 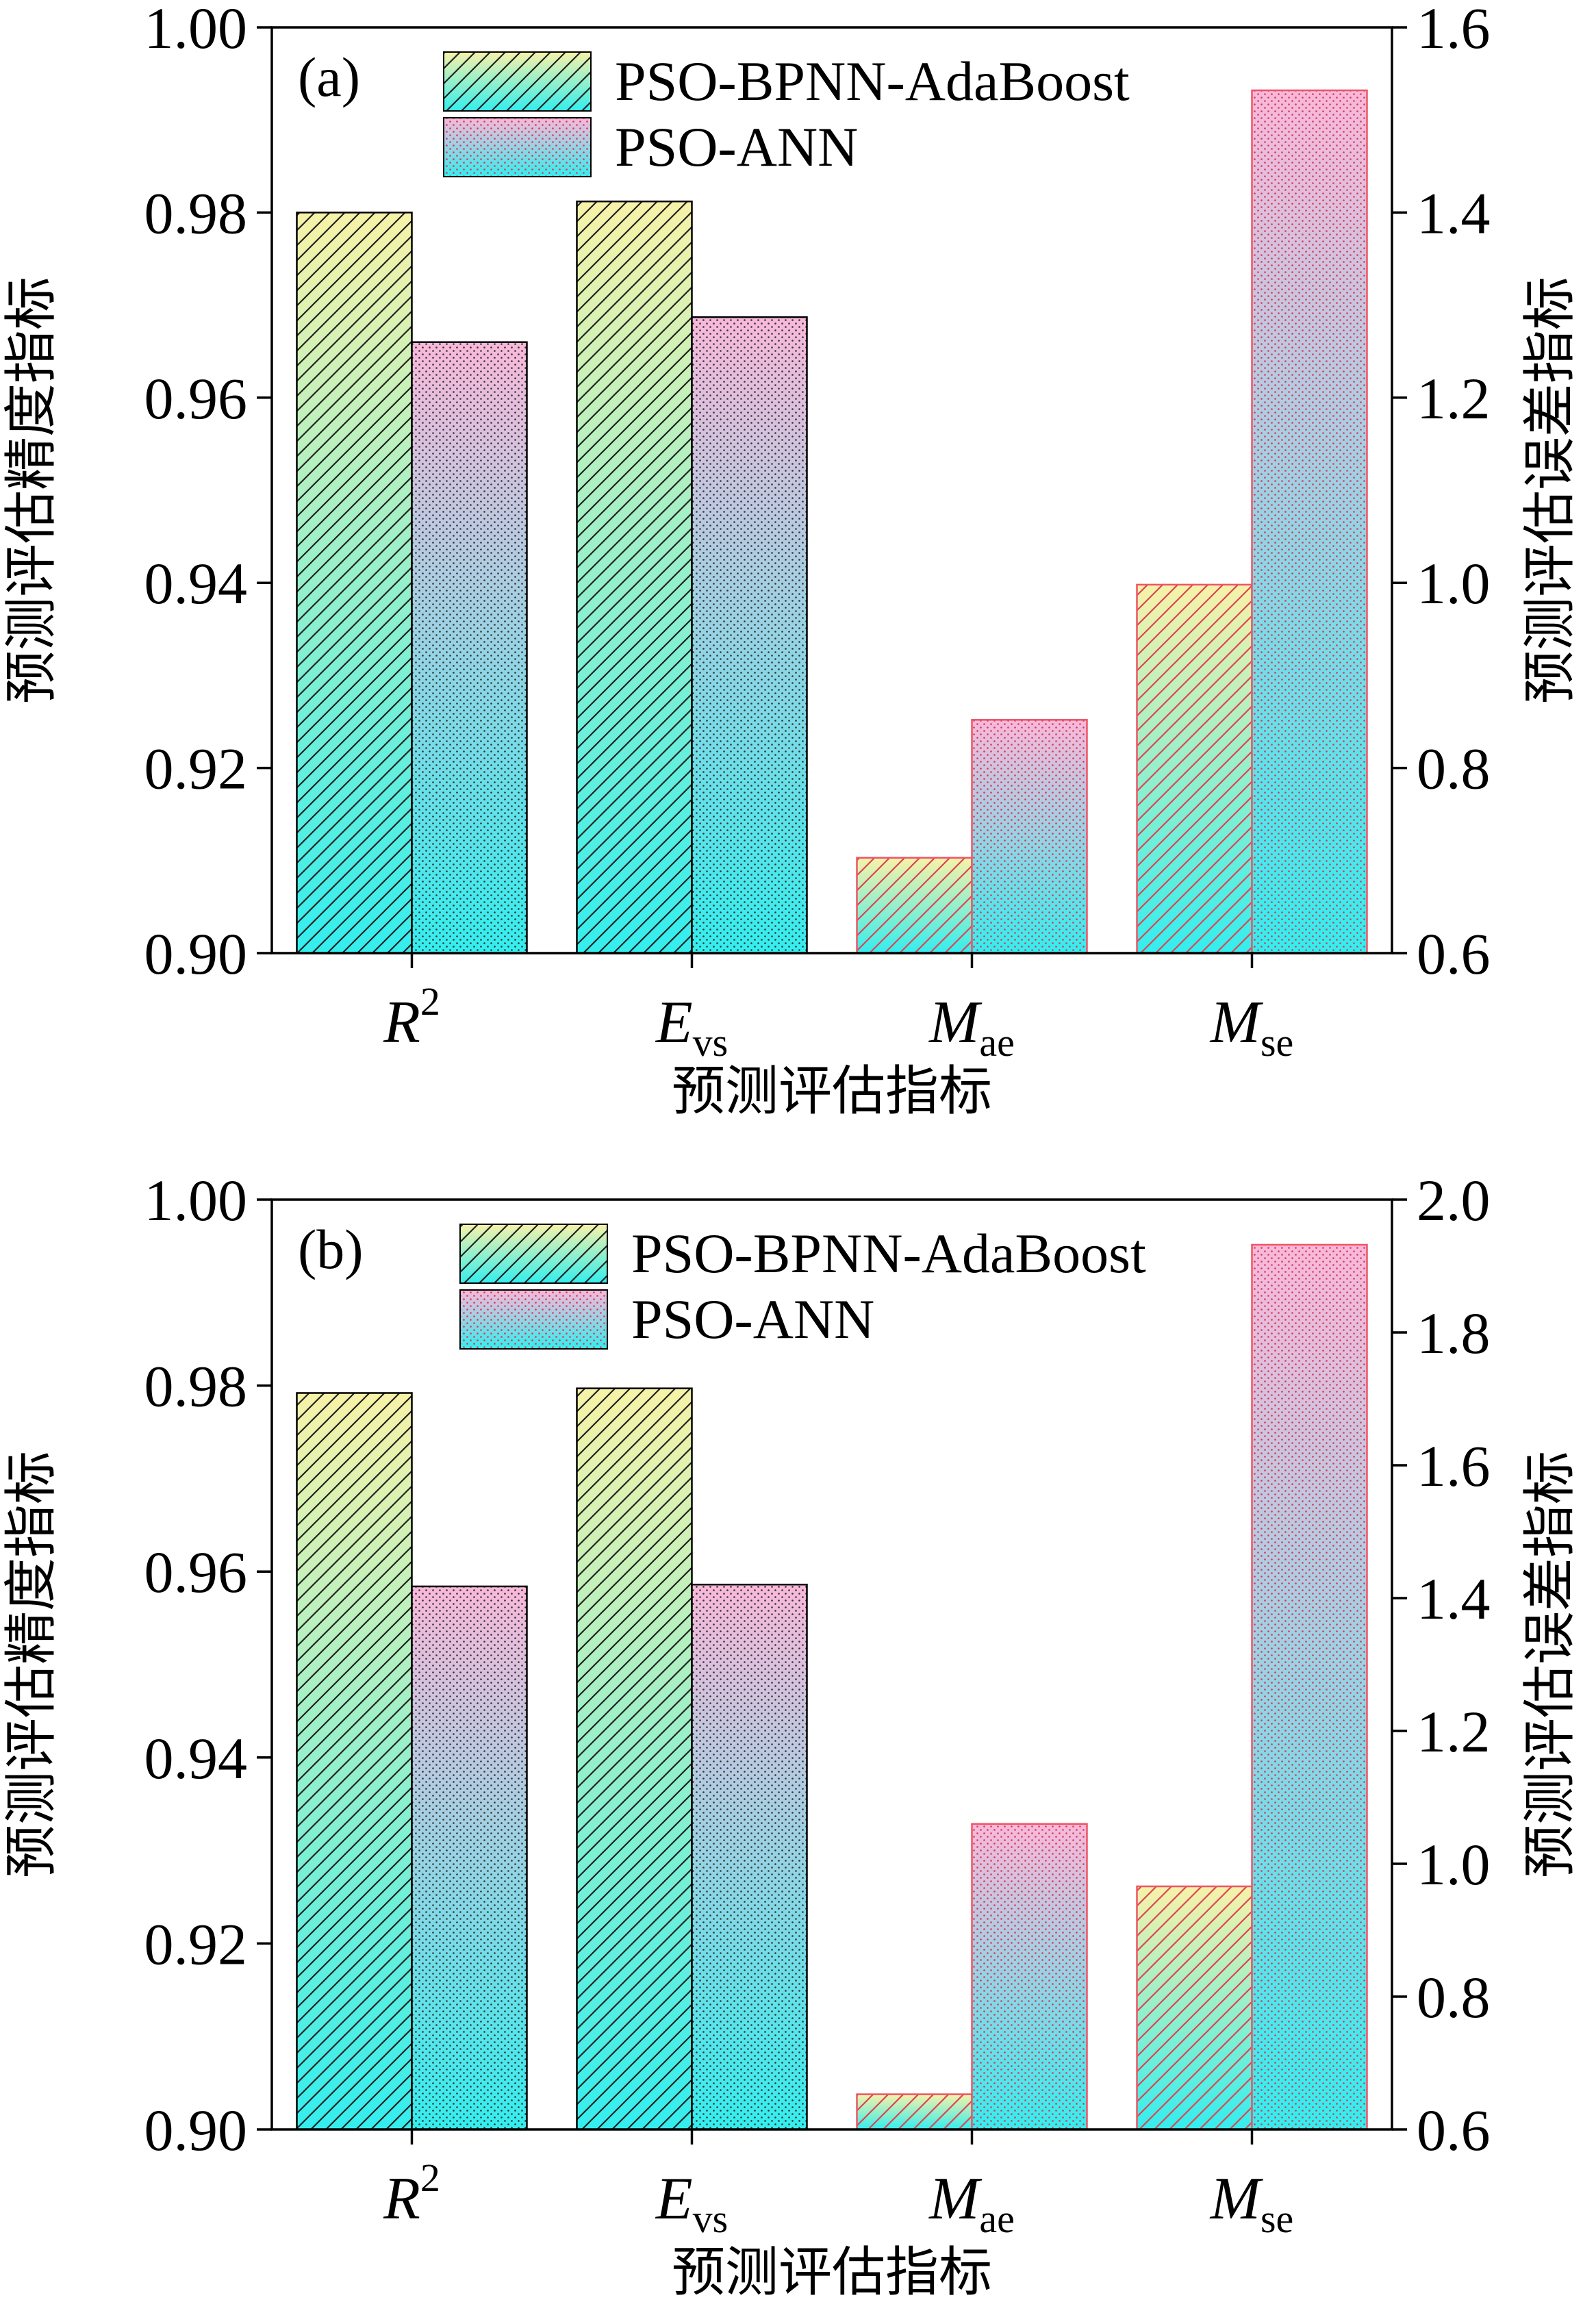 What do you see at coordinates (1454, 1333) in the screenshot?
I see `y-right-tick-label: 1.8` at bounding box center [1454, 1333].